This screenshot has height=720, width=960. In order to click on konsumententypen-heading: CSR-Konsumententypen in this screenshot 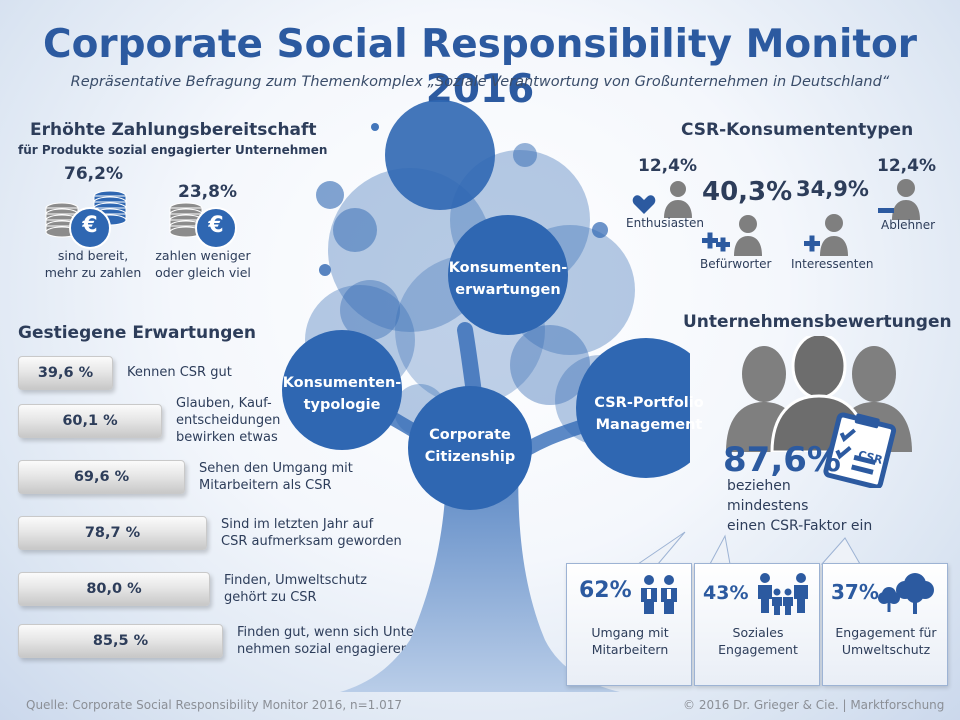, I will do `click(797, 130)`.